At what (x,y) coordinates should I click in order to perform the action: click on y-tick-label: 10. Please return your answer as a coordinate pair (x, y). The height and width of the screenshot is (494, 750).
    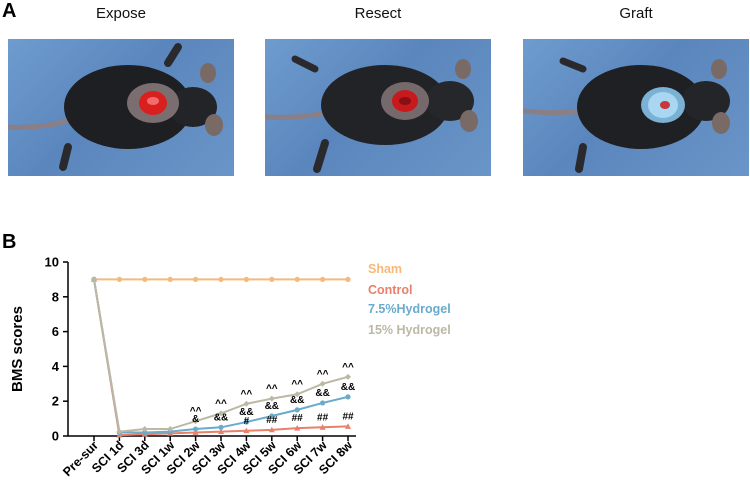
    Looking at the image, I should click on (52, 262).